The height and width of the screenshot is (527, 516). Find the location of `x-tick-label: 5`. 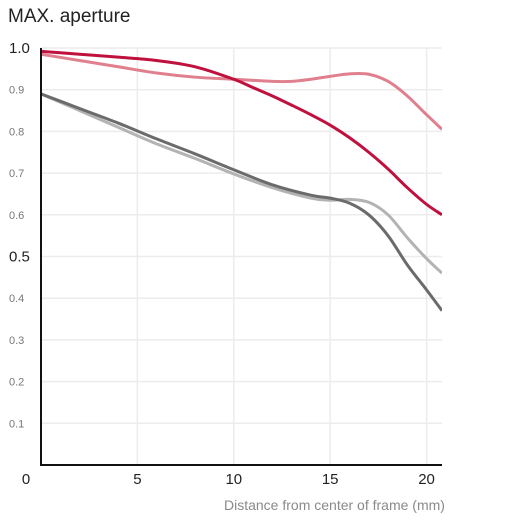

x-tick-label: 5 is located at coordinates (137, 479).